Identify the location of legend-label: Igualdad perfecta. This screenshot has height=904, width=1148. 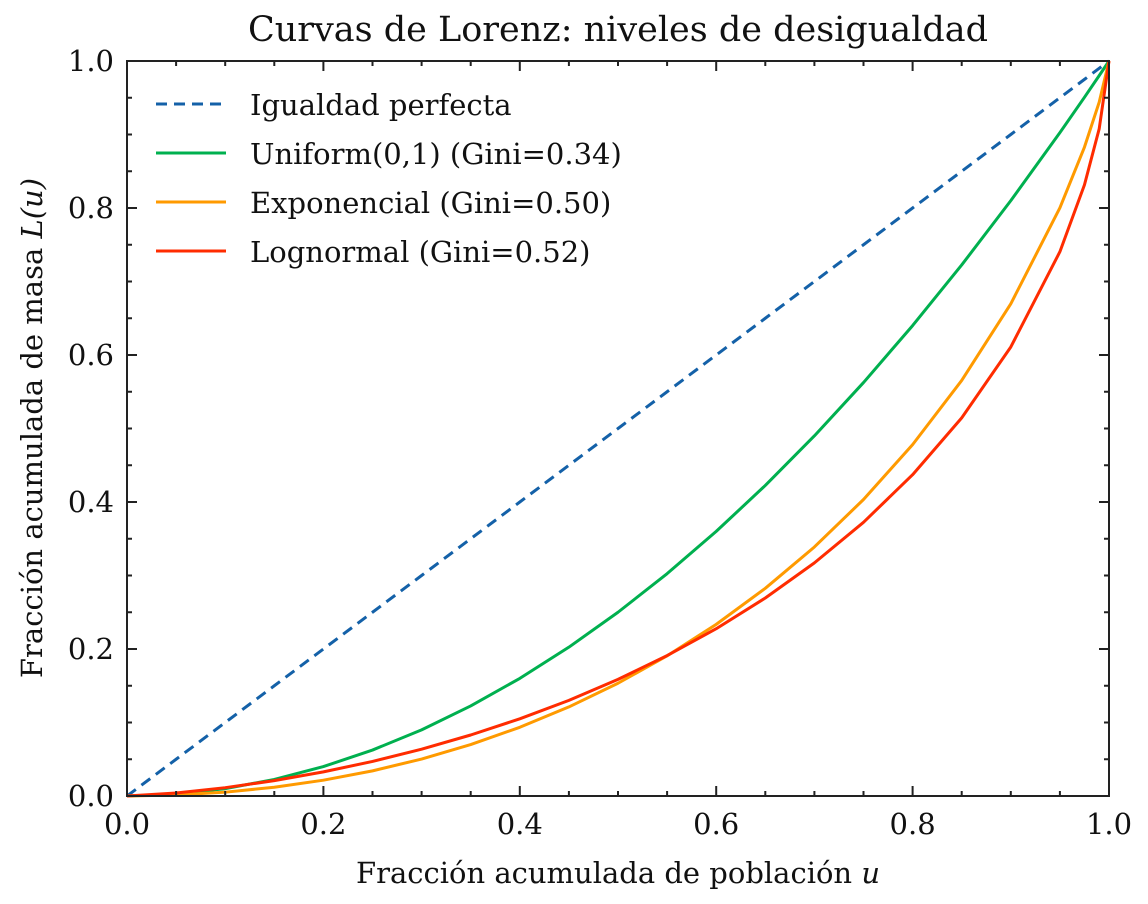
(381, 105).